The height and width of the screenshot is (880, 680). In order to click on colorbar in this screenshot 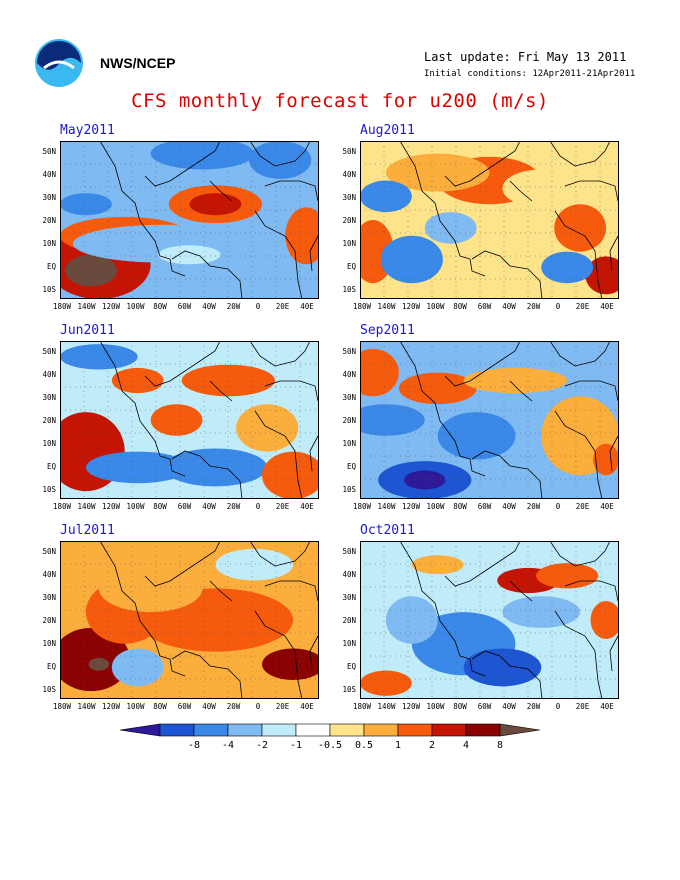, I will do `click(330, 730)`.